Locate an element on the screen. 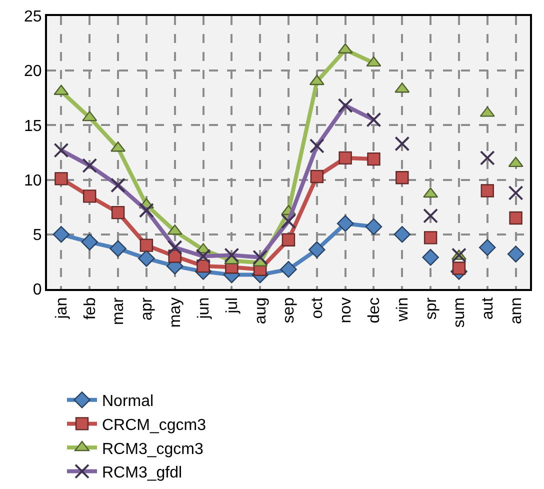 The height and width of the screenshot is (489, 544). y-tick-label: 0 is located at coordinates (37, 290).